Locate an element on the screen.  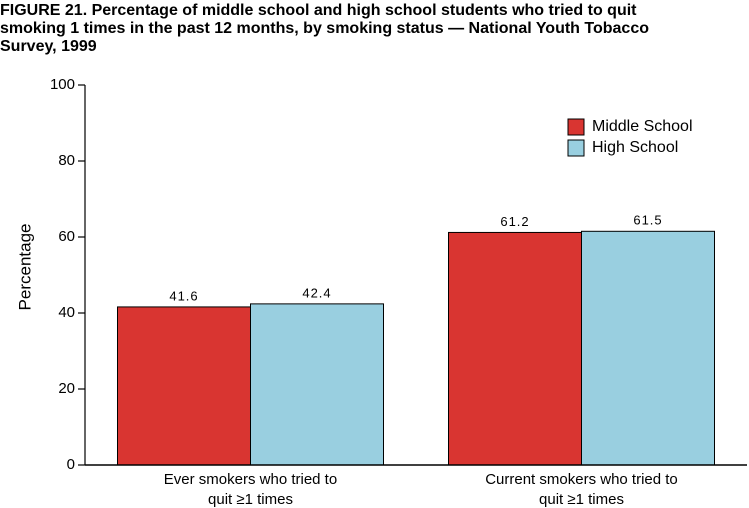
y-tick-label: 20 is located at coordinates (66, 388).